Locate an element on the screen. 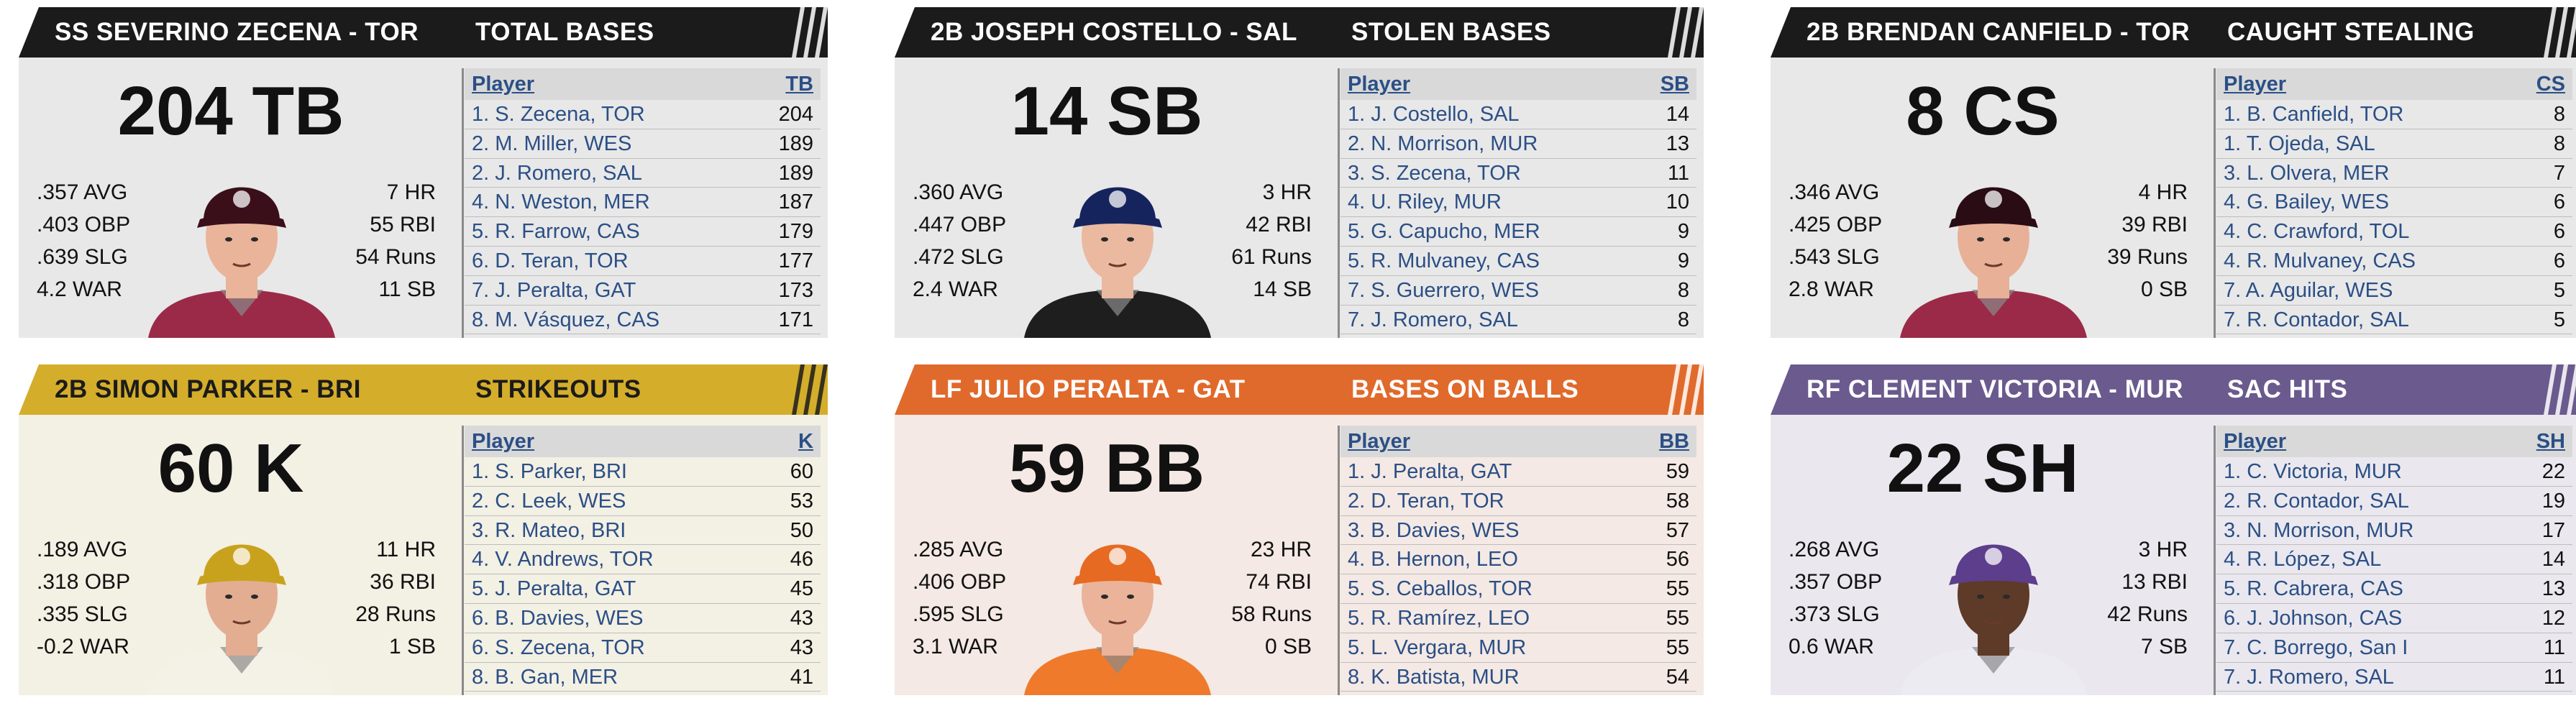  leader-player-link: 1. C. Victoria, MUR is located at coordinates (2313, 471).